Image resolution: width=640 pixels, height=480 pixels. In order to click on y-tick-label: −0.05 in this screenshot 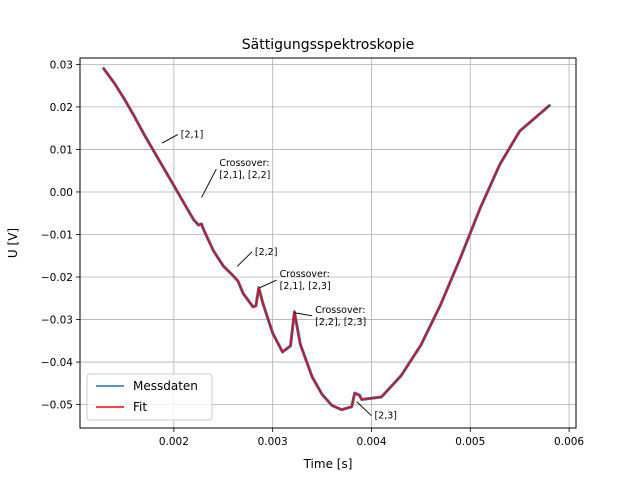, I will do `click(57, 406)`.